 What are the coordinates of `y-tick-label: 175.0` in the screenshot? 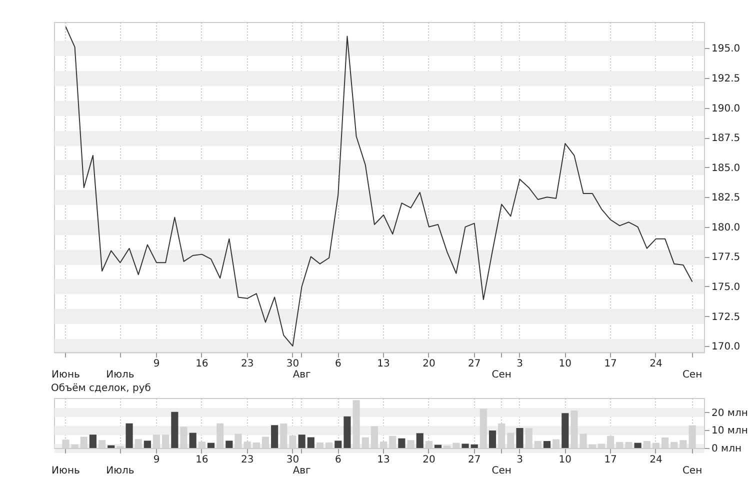 It's located at (726, 287).